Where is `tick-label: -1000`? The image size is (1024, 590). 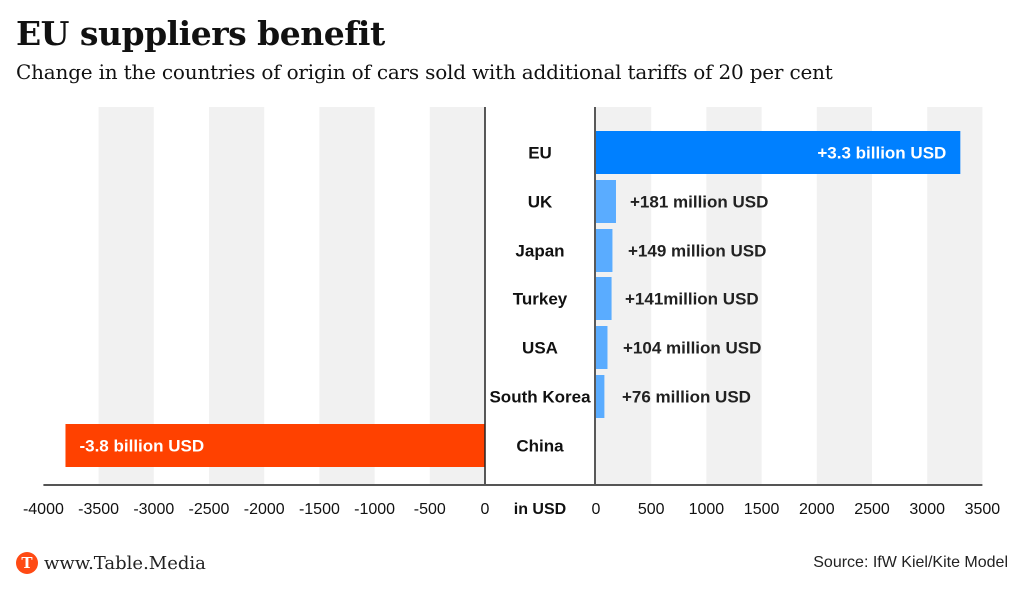
tick-label: -1000 is located at coordinates (374, 509).